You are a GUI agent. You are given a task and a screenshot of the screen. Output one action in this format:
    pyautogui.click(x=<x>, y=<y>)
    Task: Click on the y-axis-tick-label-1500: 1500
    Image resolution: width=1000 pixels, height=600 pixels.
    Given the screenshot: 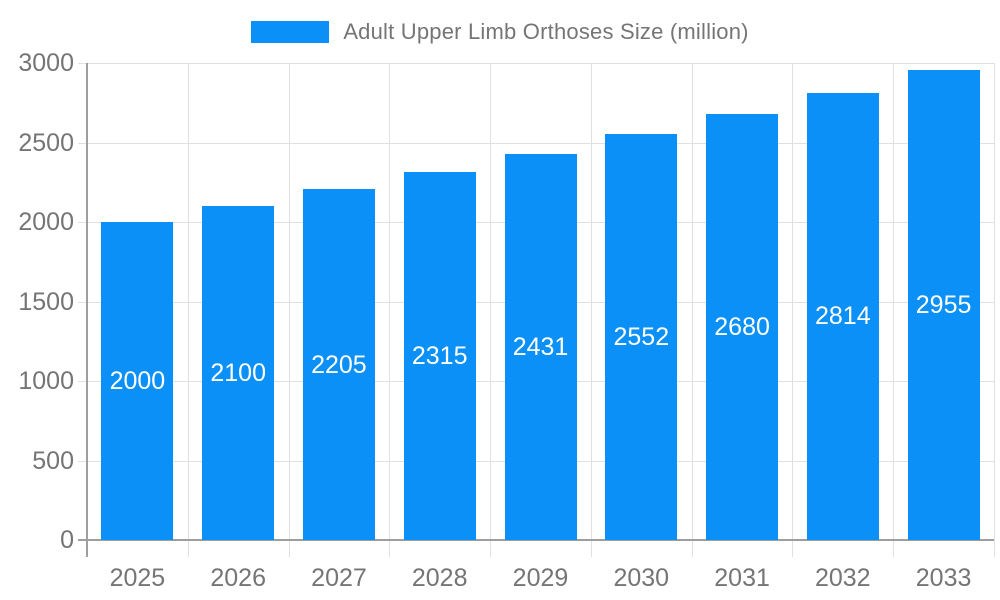 What is the action you would take?
    pyautogui.click(x=46, y=301)
    